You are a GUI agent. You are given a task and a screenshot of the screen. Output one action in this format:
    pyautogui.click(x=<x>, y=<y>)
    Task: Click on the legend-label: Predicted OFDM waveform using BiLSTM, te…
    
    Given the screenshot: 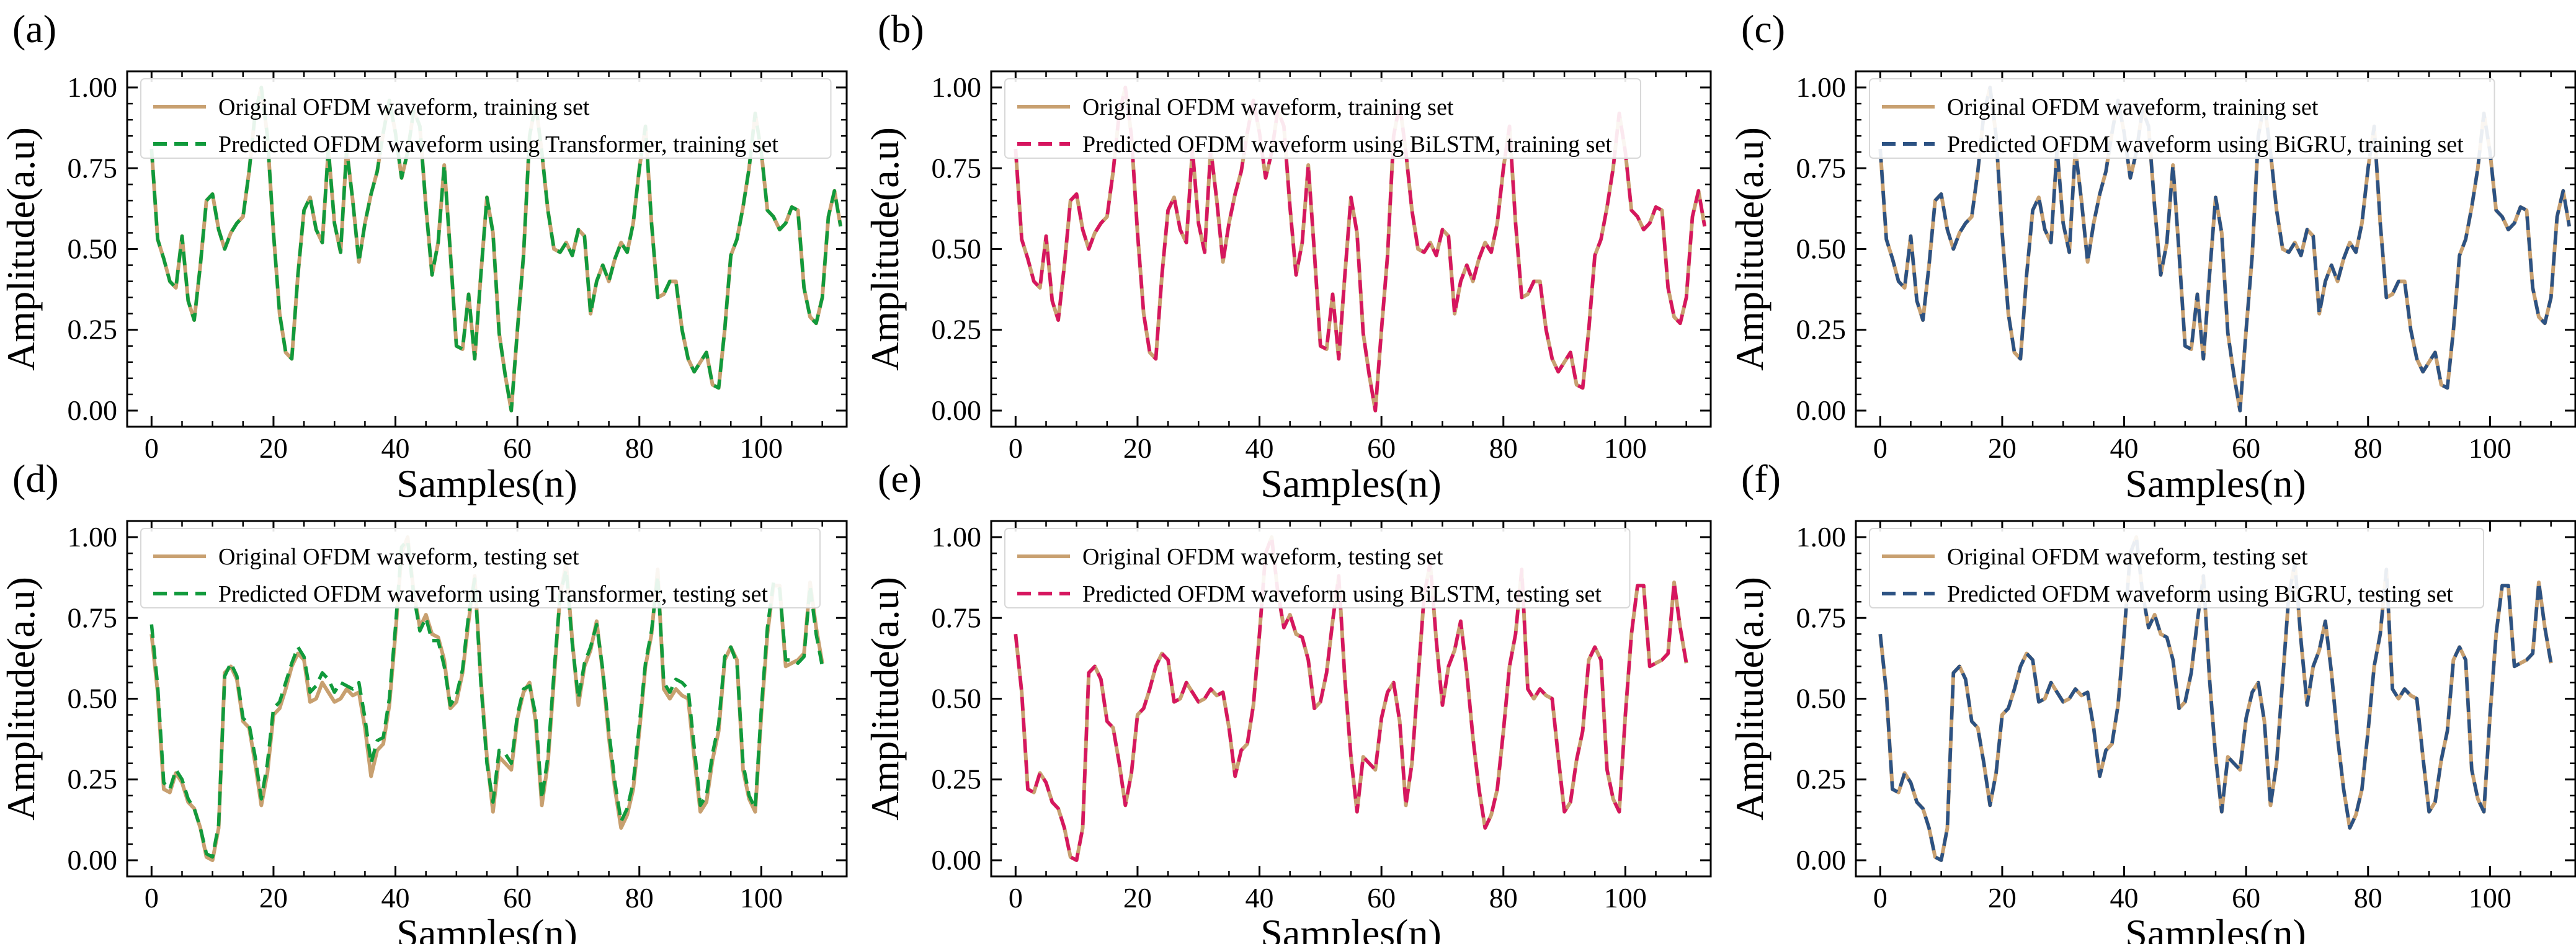 What is the action you would take?
    pyautogui.click(x=1342, y=594)
    